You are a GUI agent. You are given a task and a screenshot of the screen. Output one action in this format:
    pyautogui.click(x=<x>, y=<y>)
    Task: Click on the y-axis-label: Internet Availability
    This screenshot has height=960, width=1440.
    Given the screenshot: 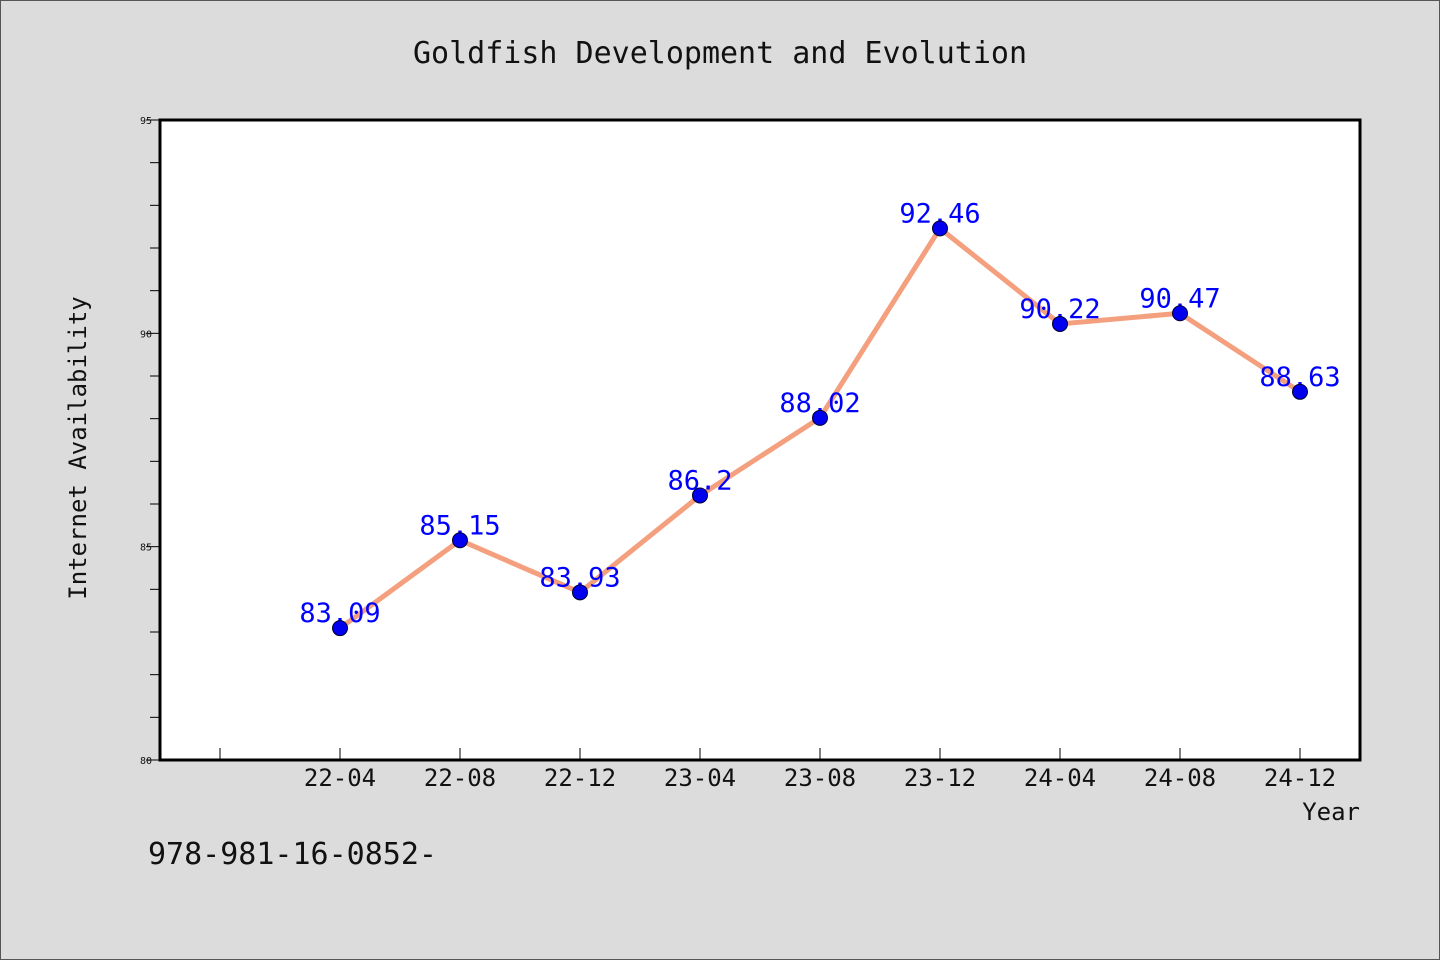 What is the action you would take?
    pyautogui.click(x=78, y=447)
    